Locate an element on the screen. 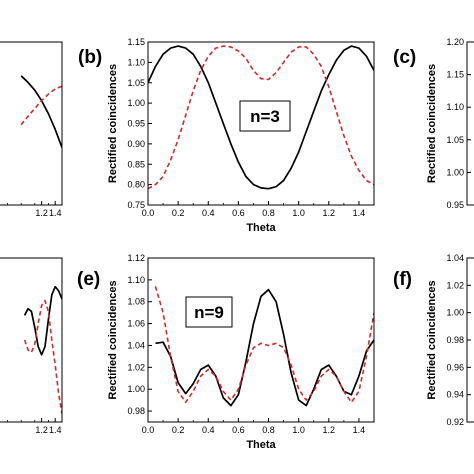 Image resolution: width=474 pixels, height=474 pixels. panel-a: 1.2 1.4 is located at coordinates (31, 129).